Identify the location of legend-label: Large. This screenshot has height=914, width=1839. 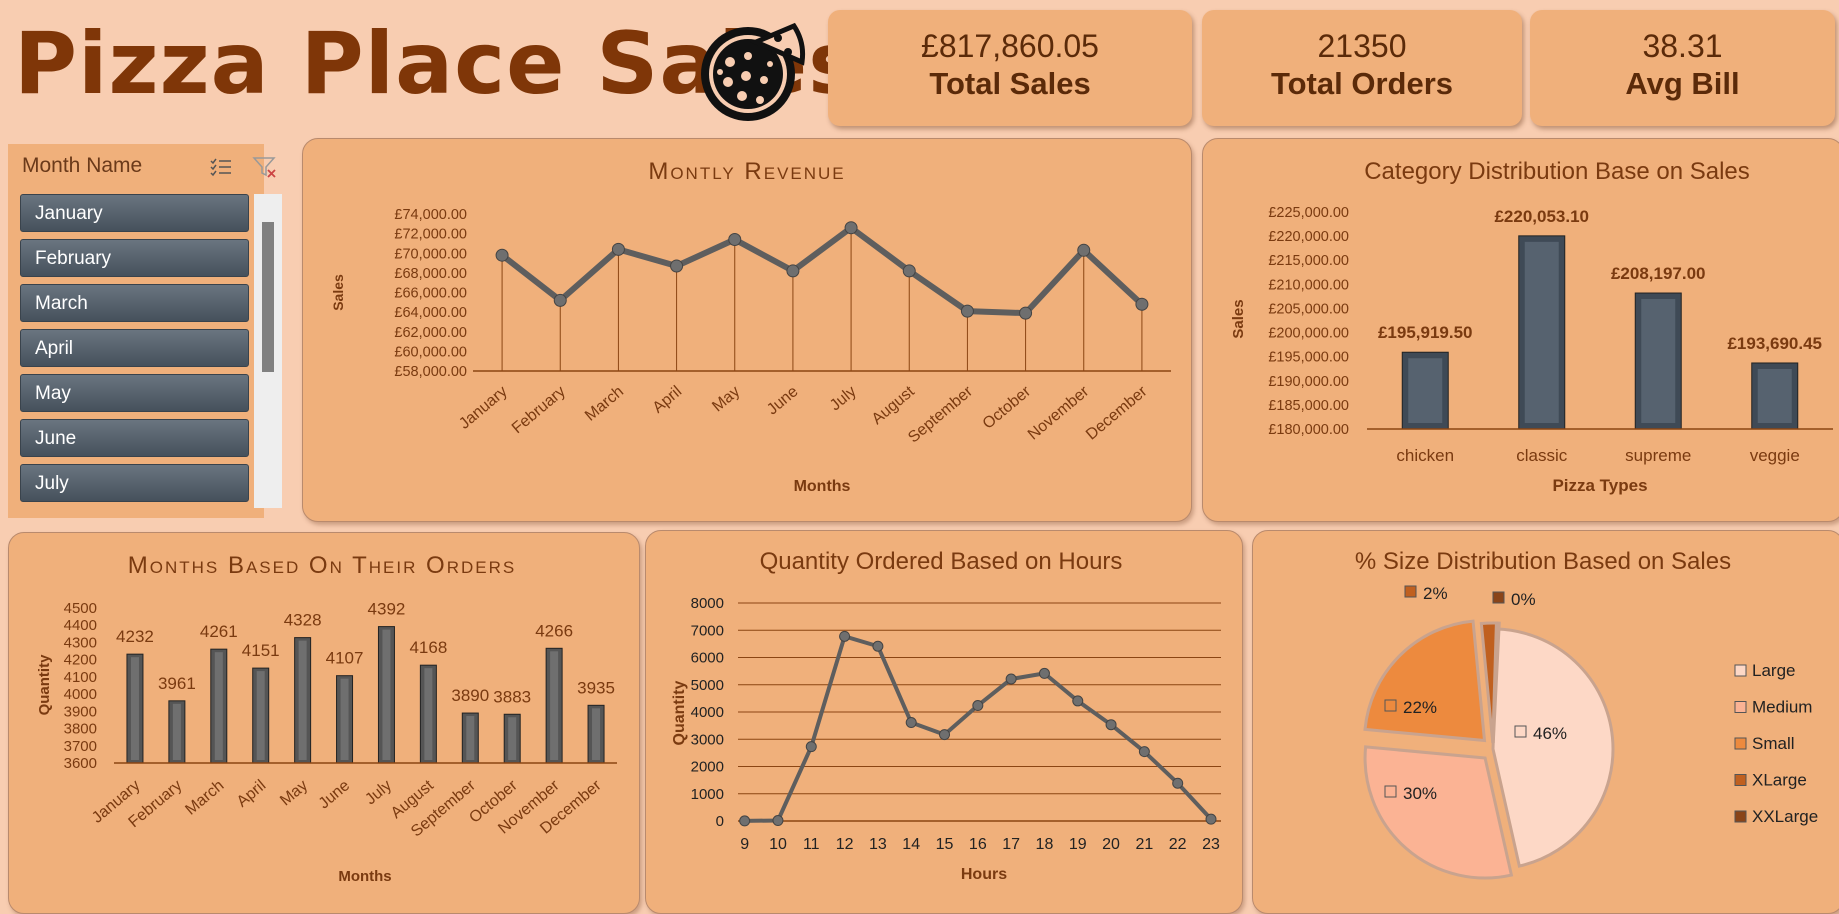
(1773, 670).